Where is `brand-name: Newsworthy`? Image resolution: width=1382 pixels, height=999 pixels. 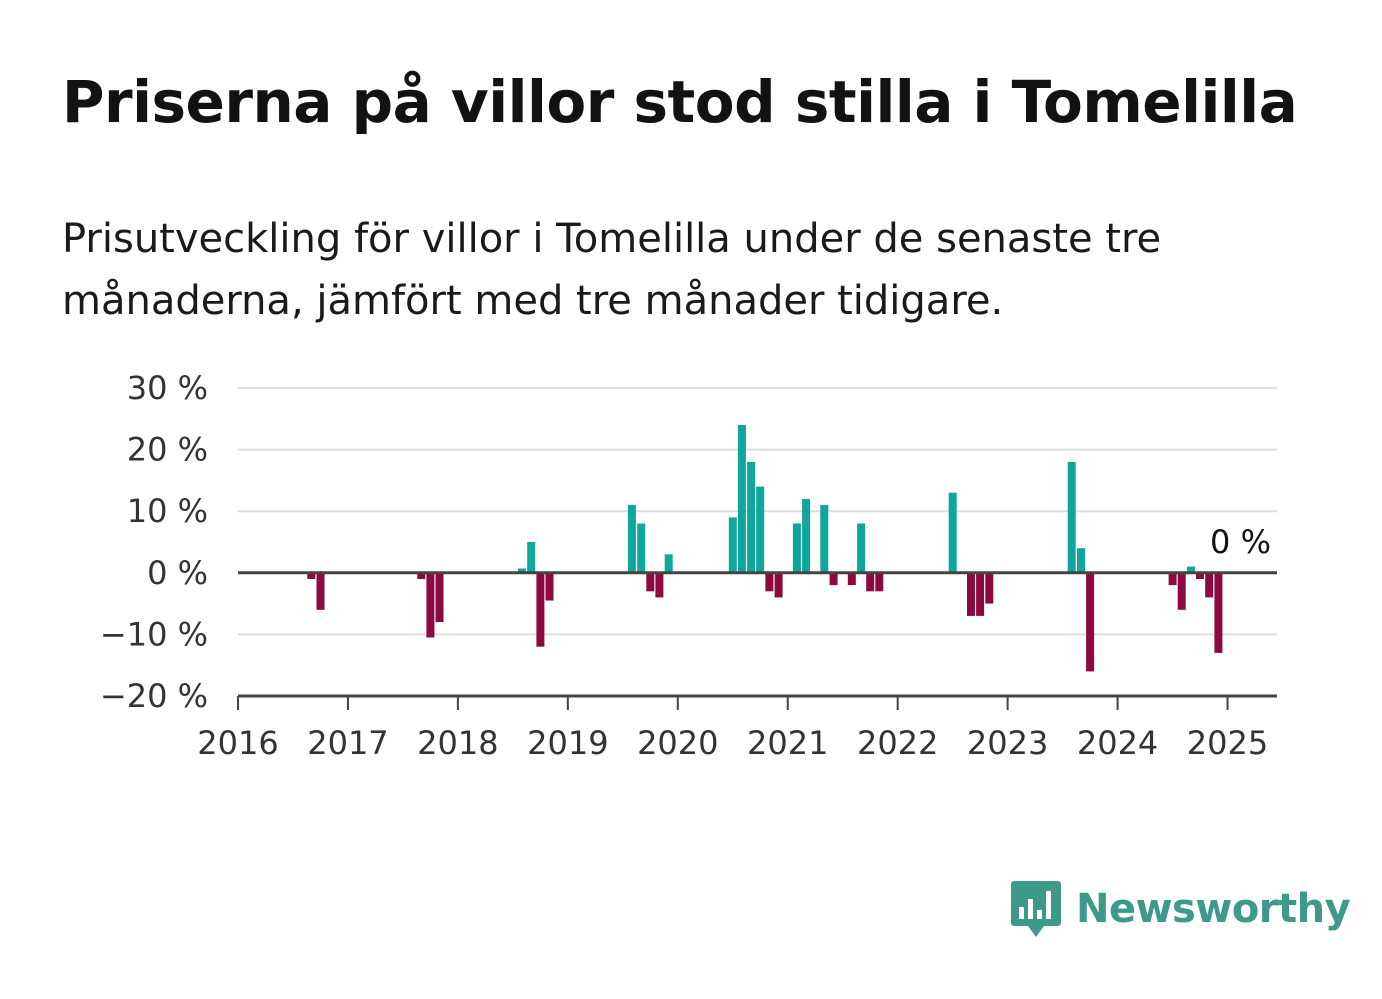 brand-name: Newsworthy is located at coordinates (1213, 909).